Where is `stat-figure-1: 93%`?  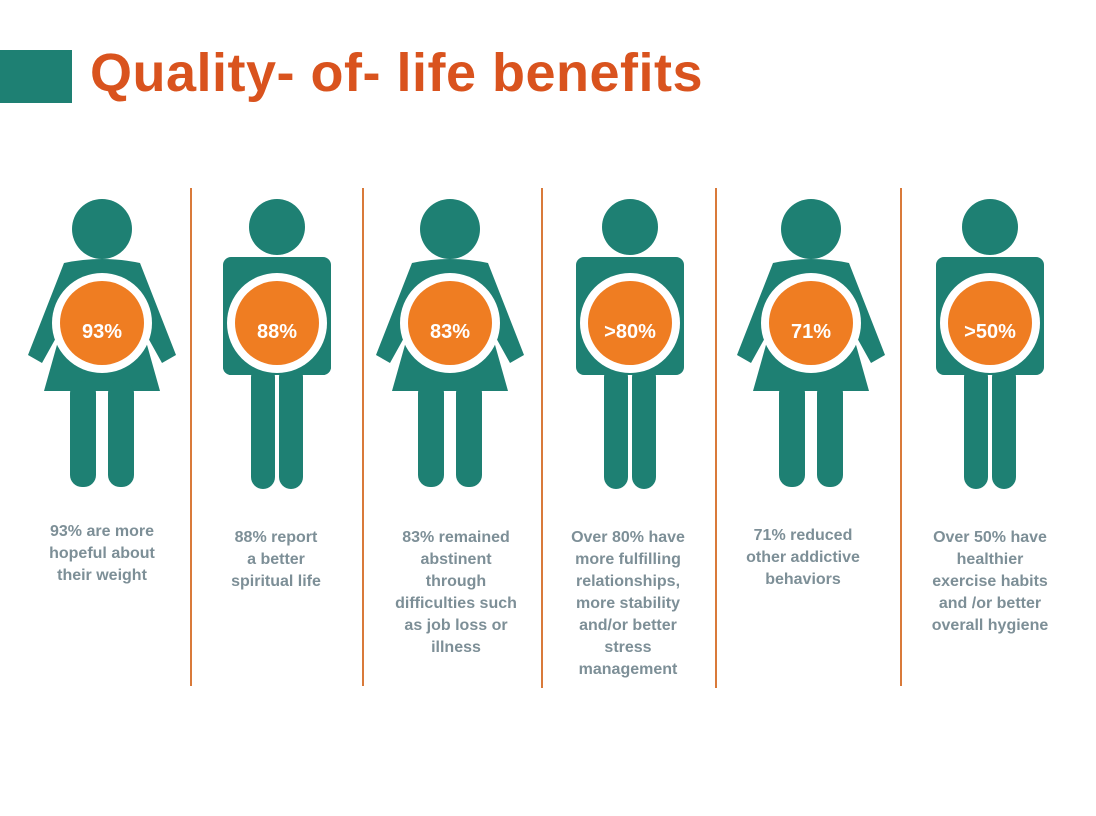 stat-figure-1: 93% is located at coordinates (102, 343).